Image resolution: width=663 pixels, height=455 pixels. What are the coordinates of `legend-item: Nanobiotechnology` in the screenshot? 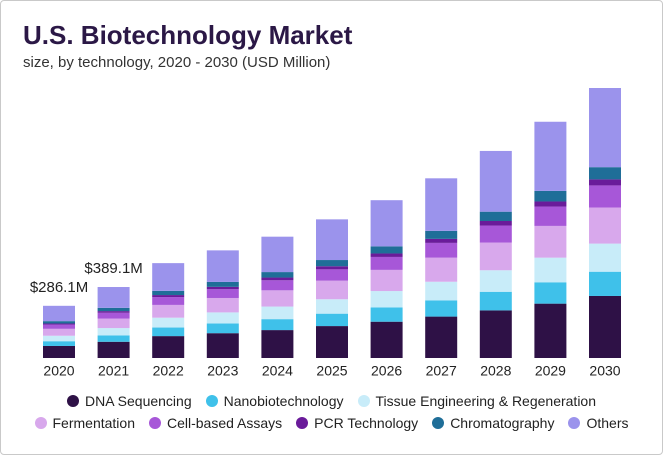 It's located at (274, 401).